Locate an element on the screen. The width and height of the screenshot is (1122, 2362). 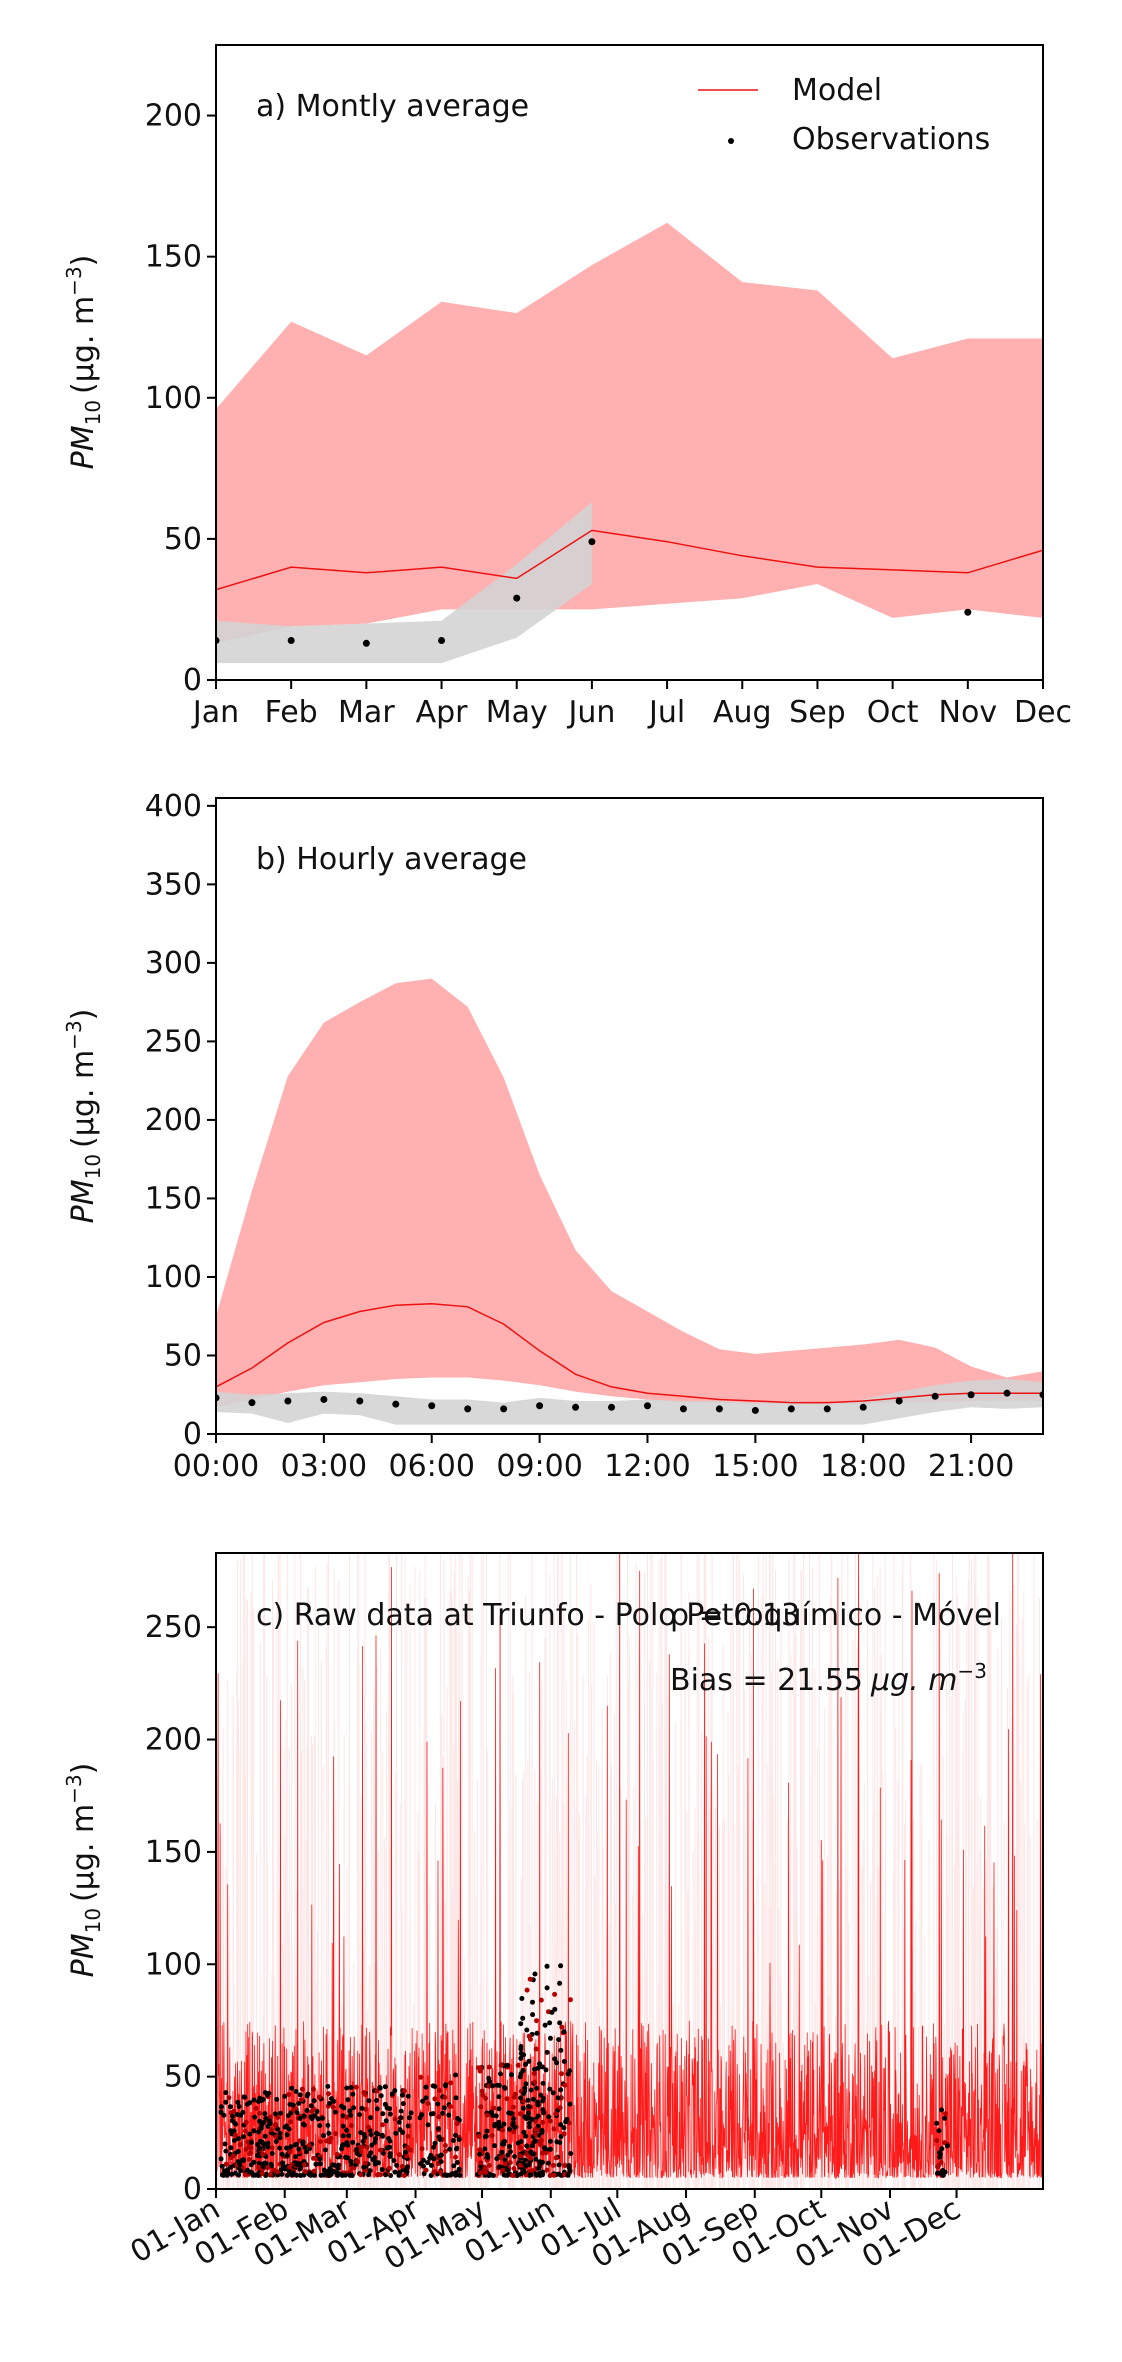
ylabel-c-base: PM is located at coordinates (83, 1955).